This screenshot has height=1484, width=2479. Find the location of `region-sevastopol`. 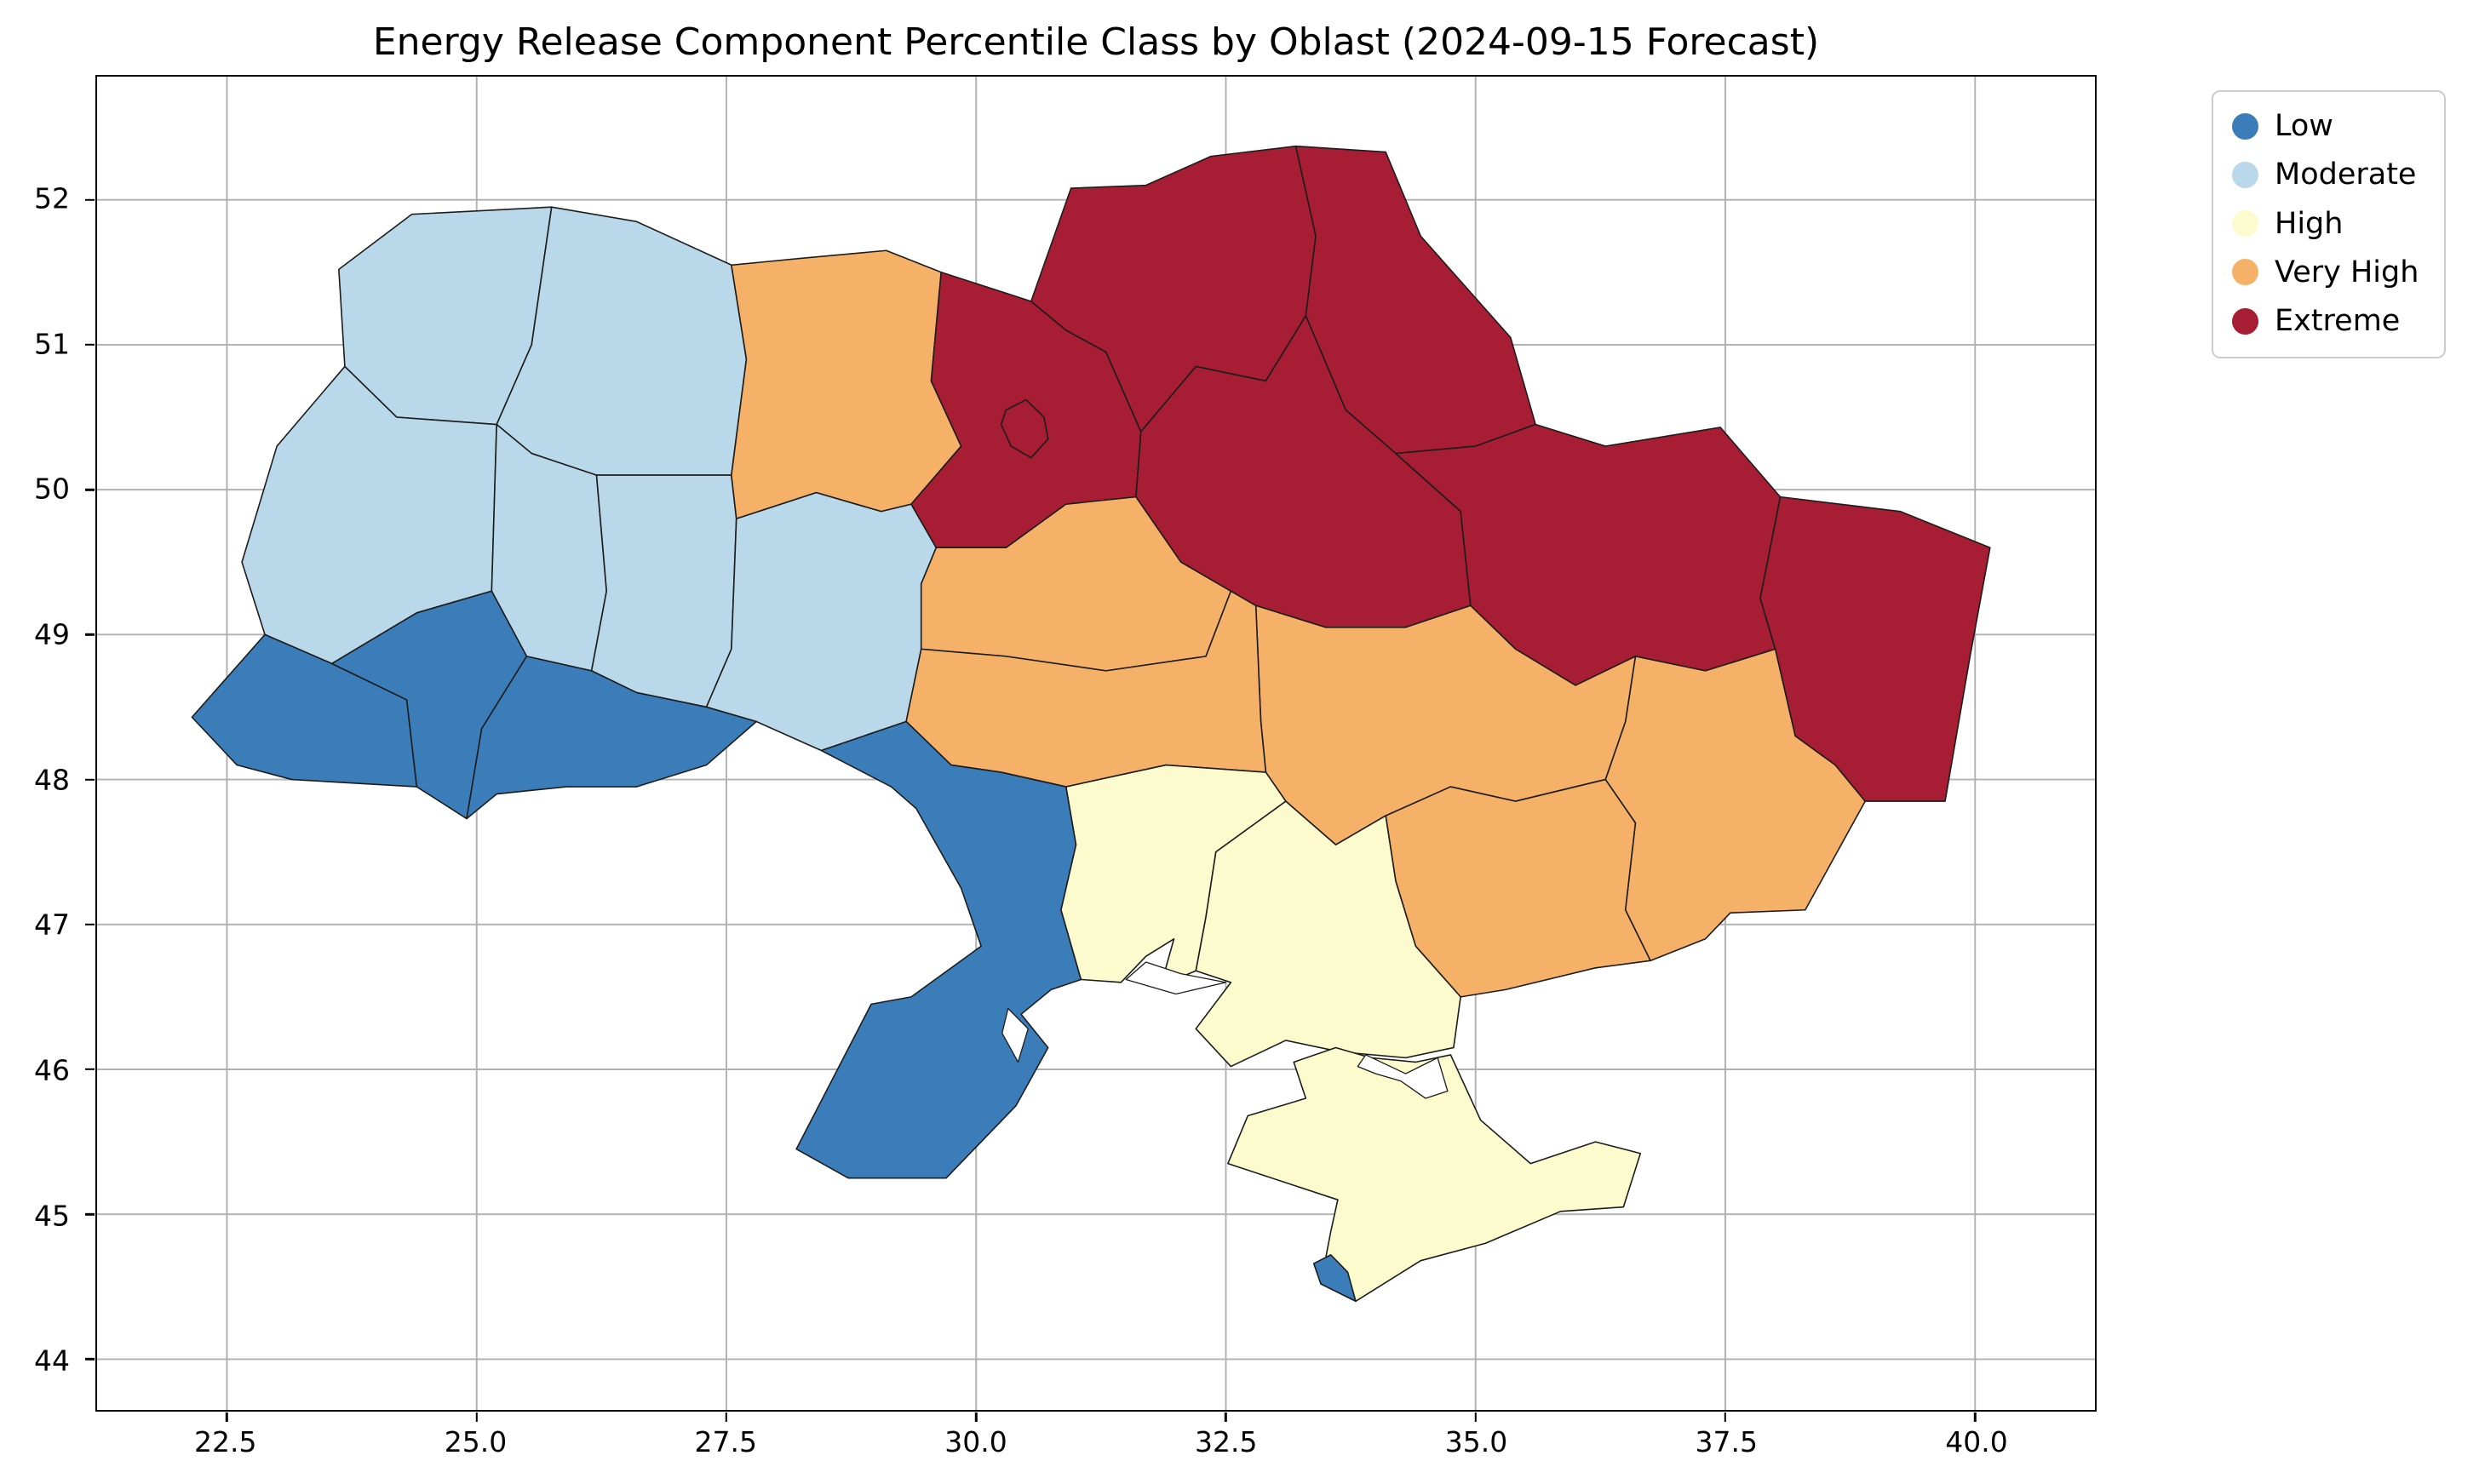

region-sevastopol is located at coordinates (1335, 1278).